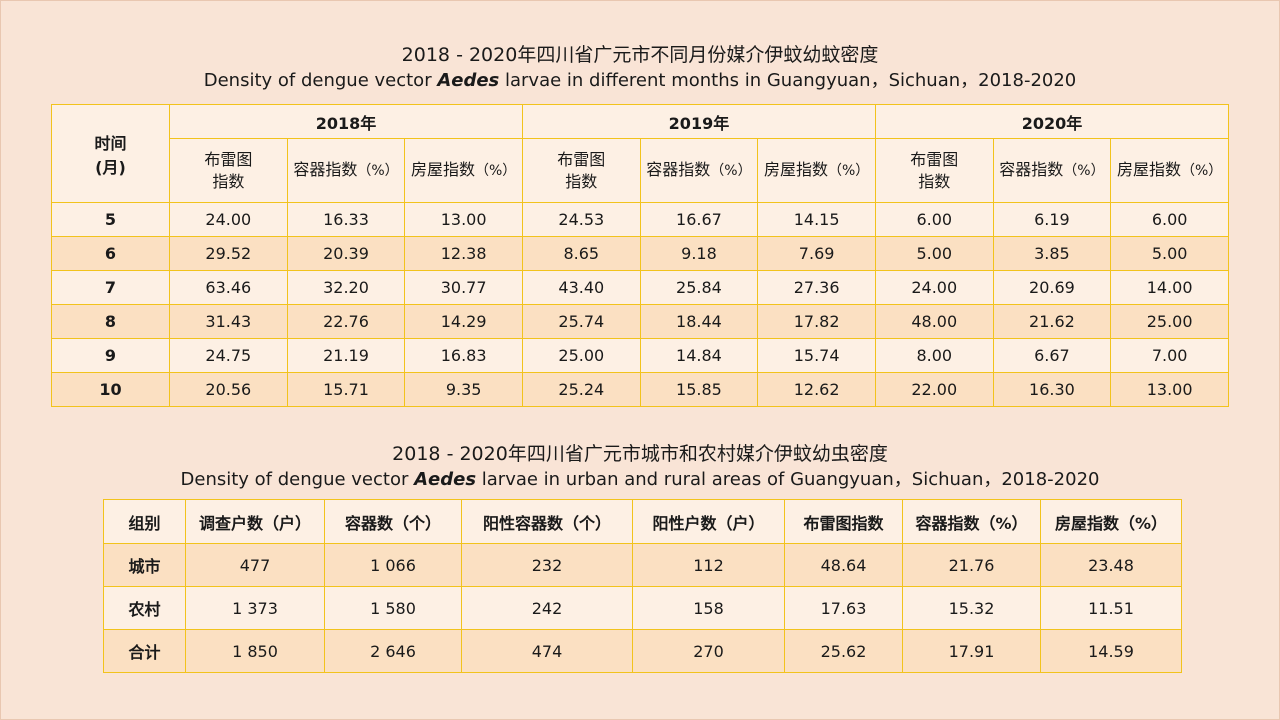 This screenshot has height=720, width=1280. I want to click on value-cell: 7.00, so click(1169, 355).